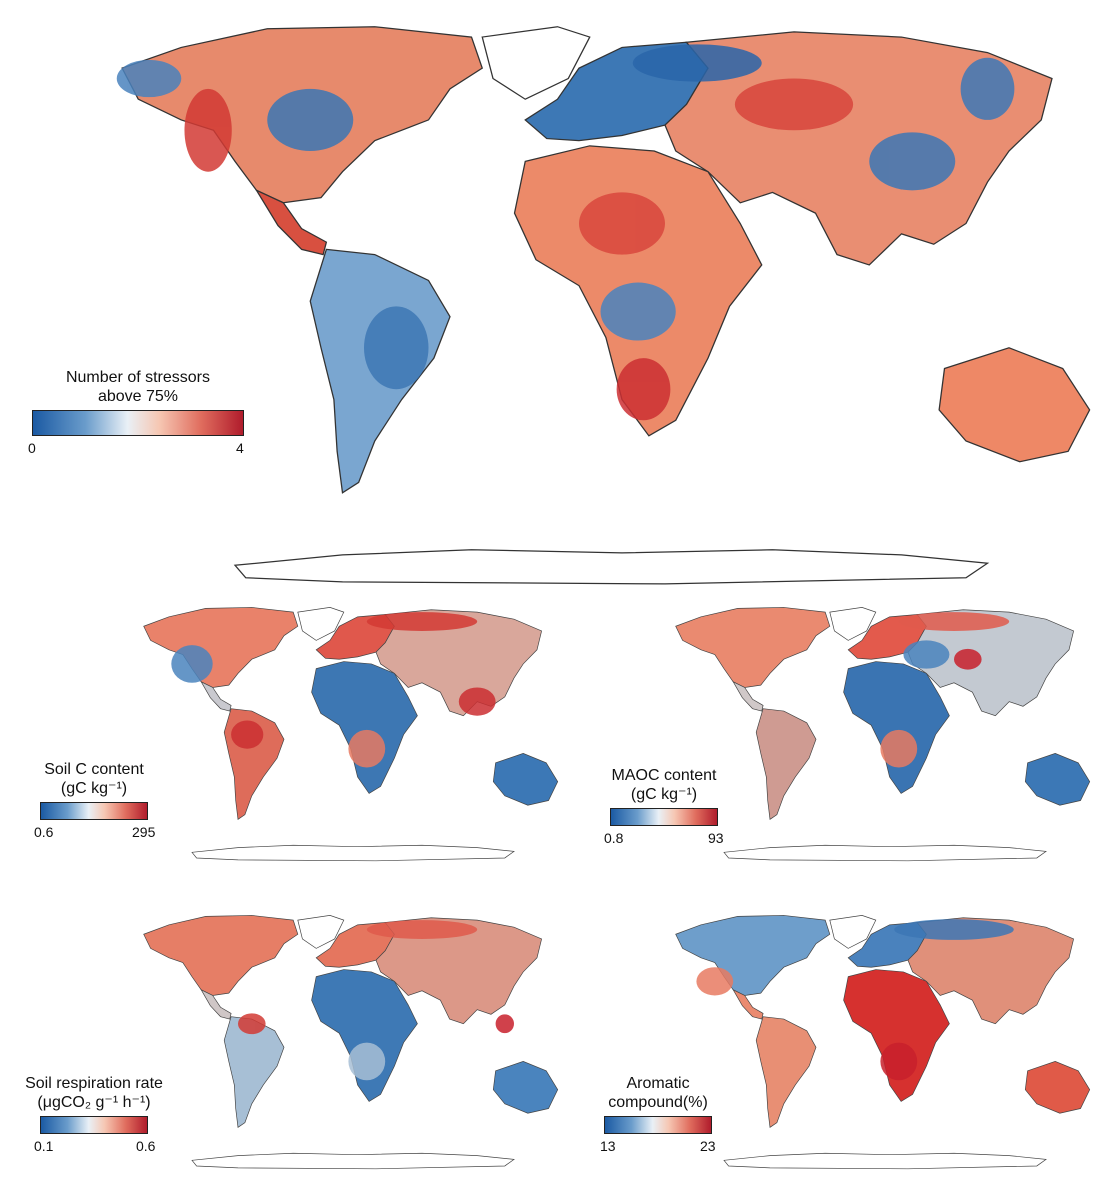 Image resolution: width=1111 pixels, height=1200 pixels. I want to click on legend-max-label: 4, so click(240, 448).